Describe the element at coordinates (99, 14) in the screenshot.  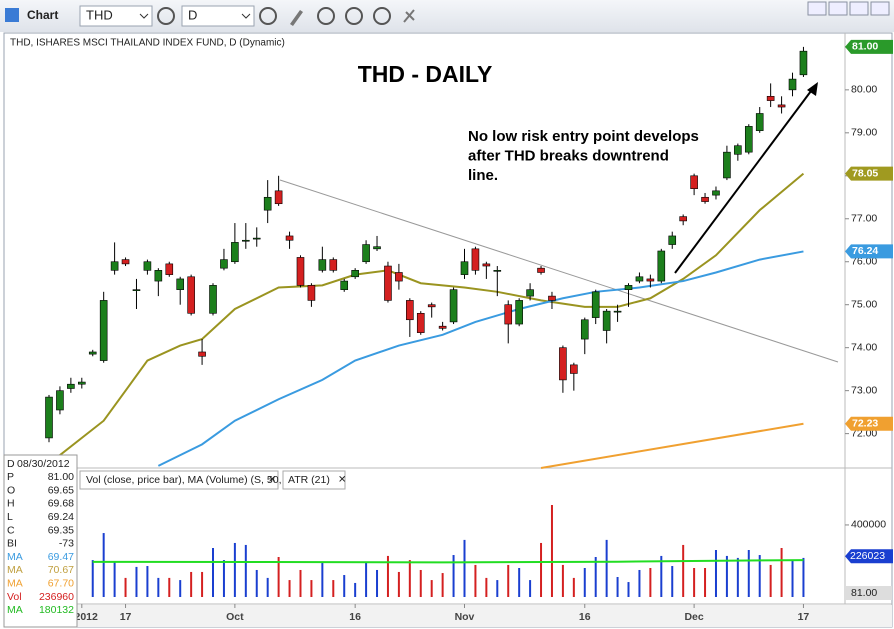
I see `symbol-value: THD` at that location.